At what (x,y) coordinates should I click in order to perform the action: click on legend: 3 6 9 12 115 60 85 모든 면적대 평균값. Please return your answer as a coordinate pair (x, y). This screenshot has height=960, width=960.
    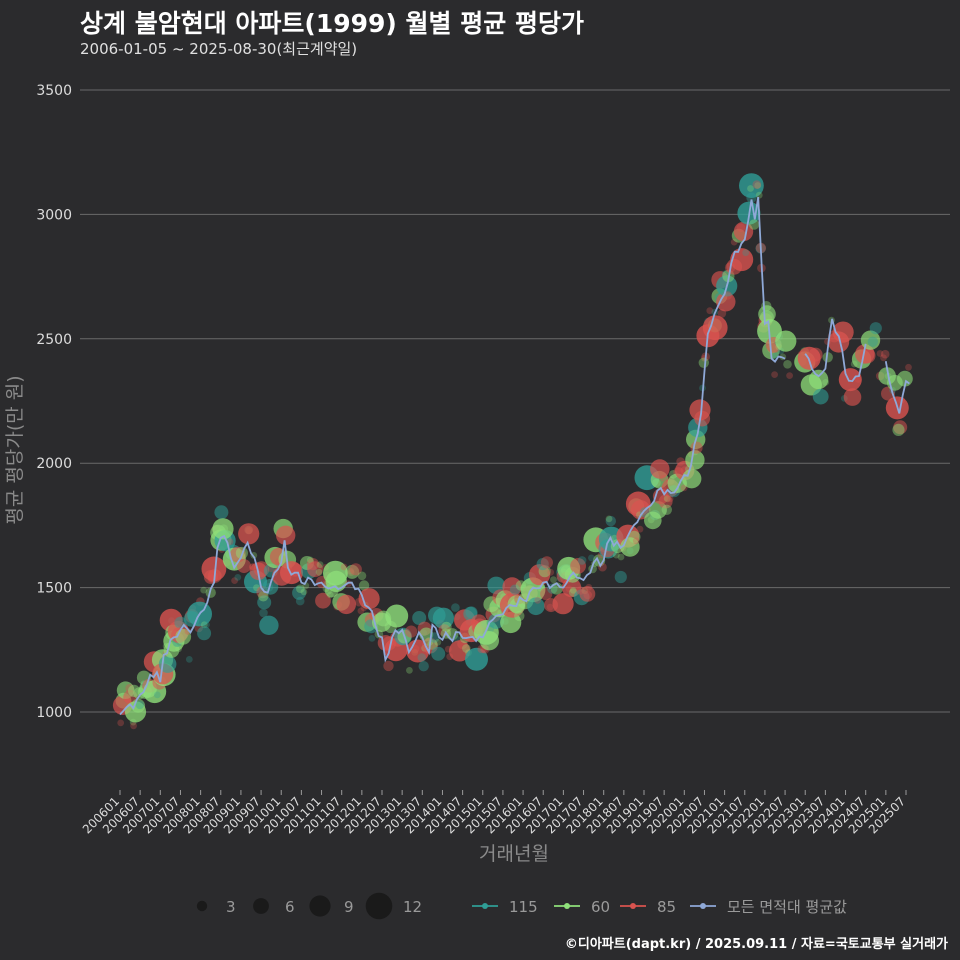
    Looking at the image, I should click on (521, 906).